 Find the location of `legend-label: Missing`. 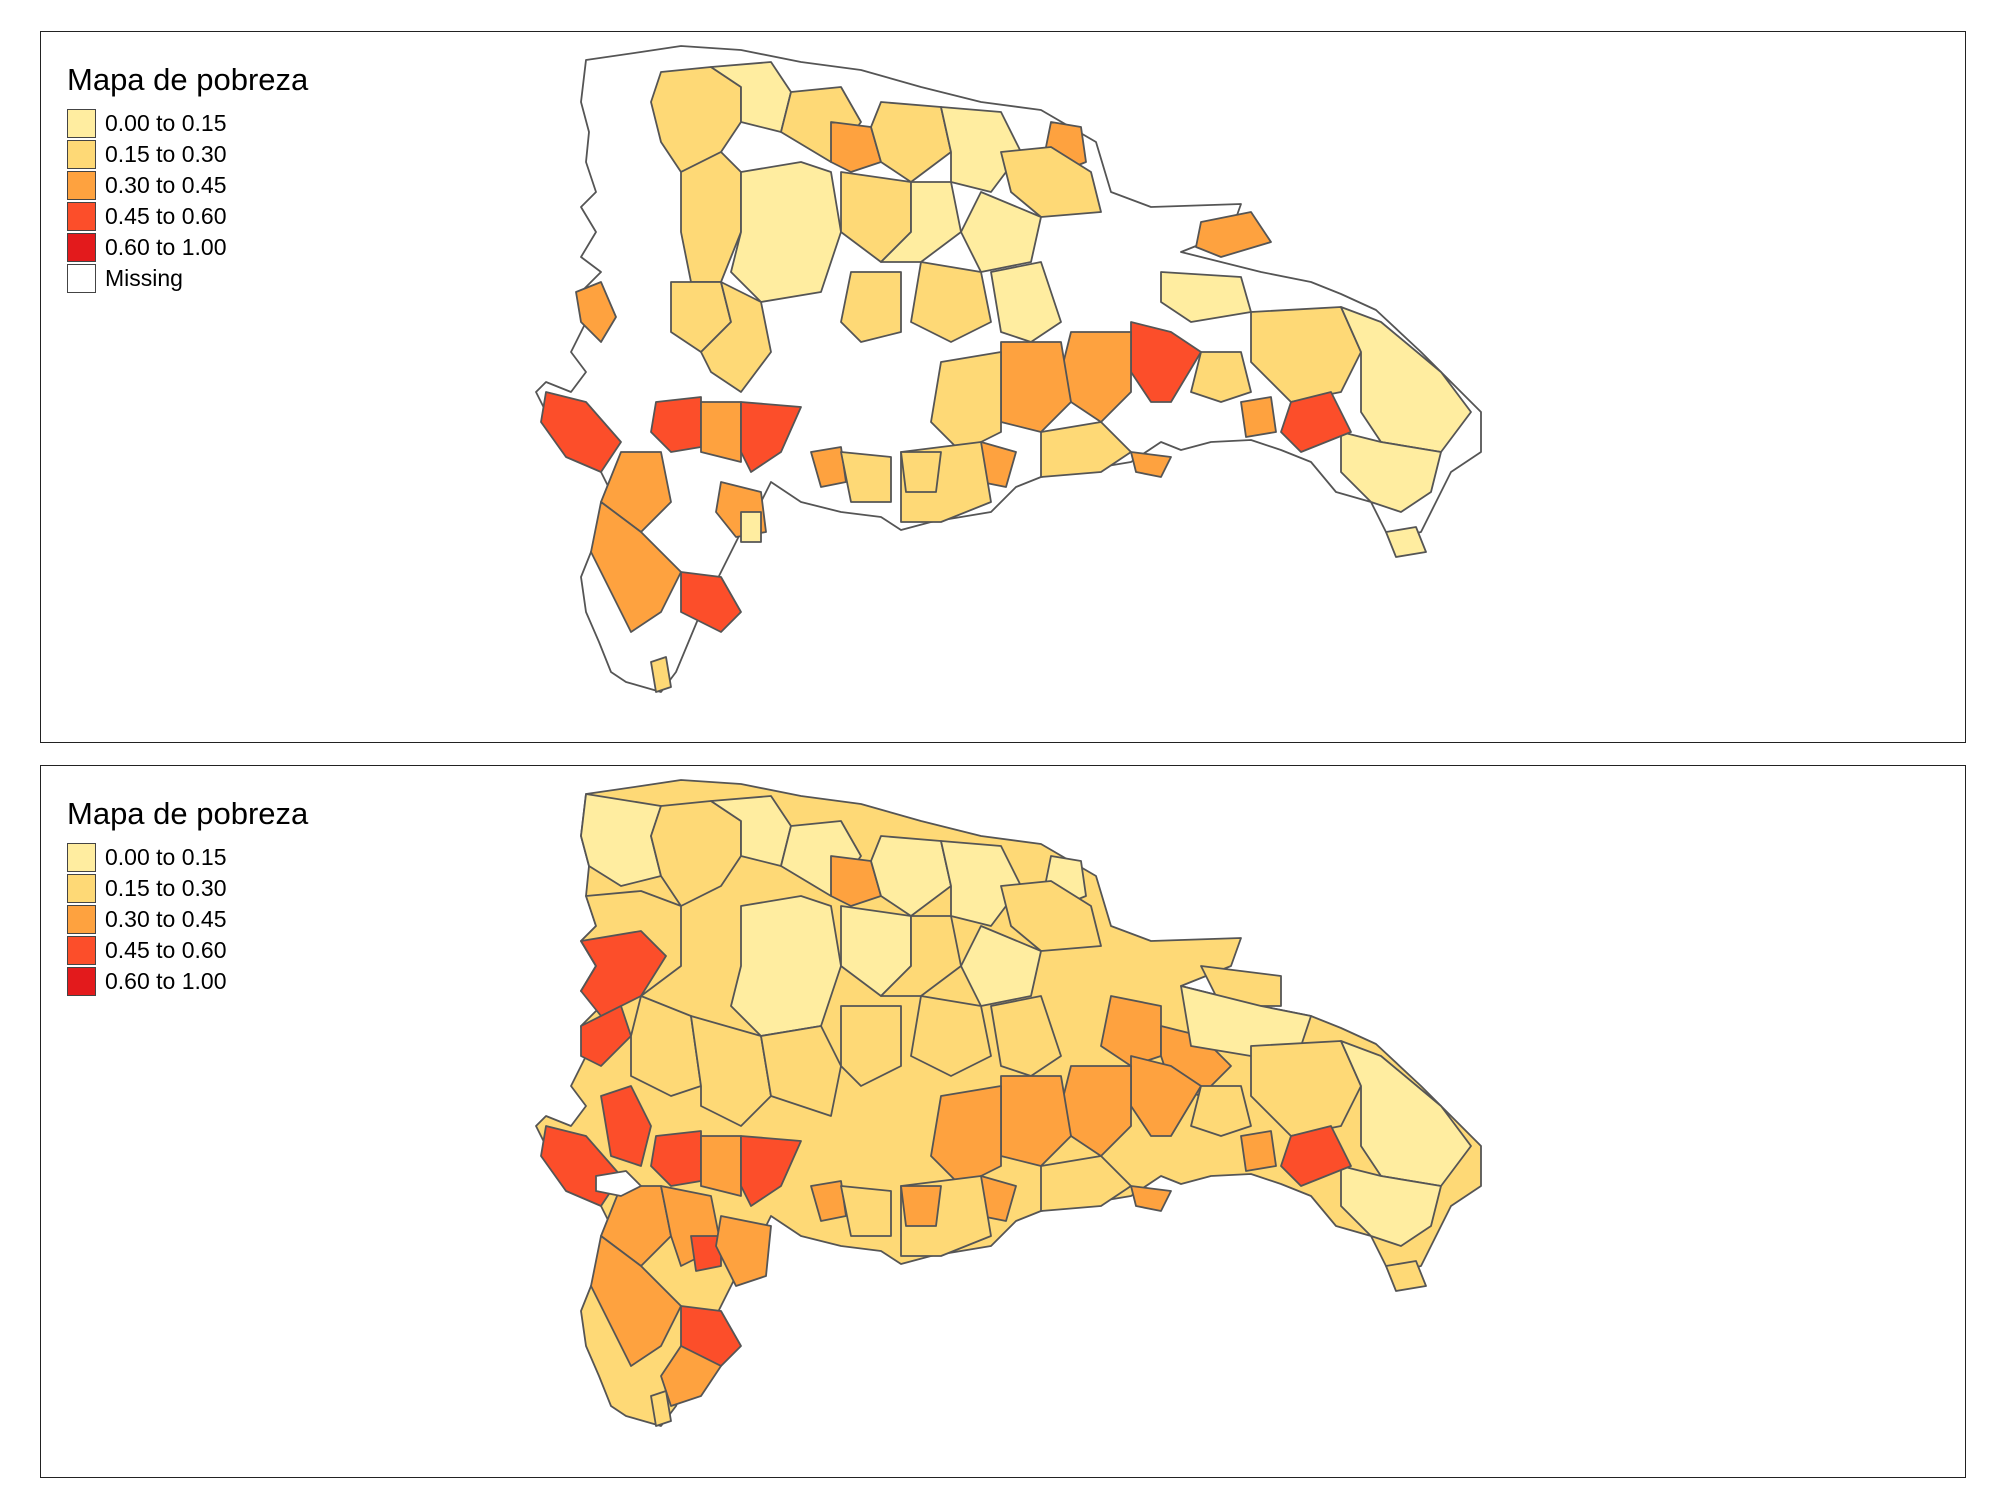

legend-label: Missing is located at coordinates (144, 278).